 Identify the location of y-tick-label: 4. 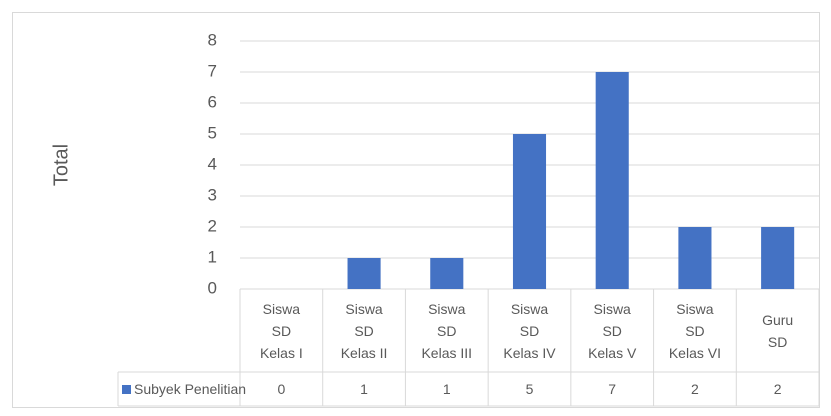
(212, 163).